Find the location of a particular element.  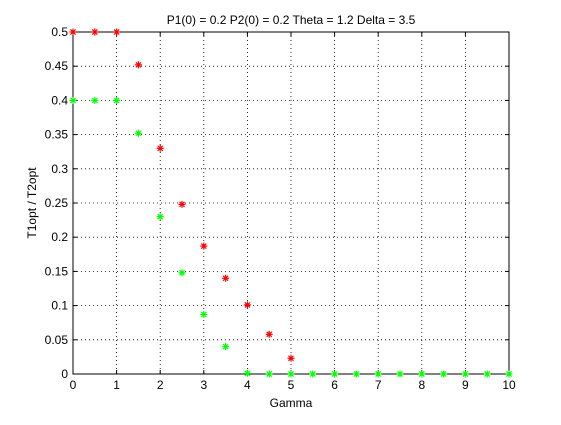

x-tick-label: 10 is located at coordinates (509, 385).